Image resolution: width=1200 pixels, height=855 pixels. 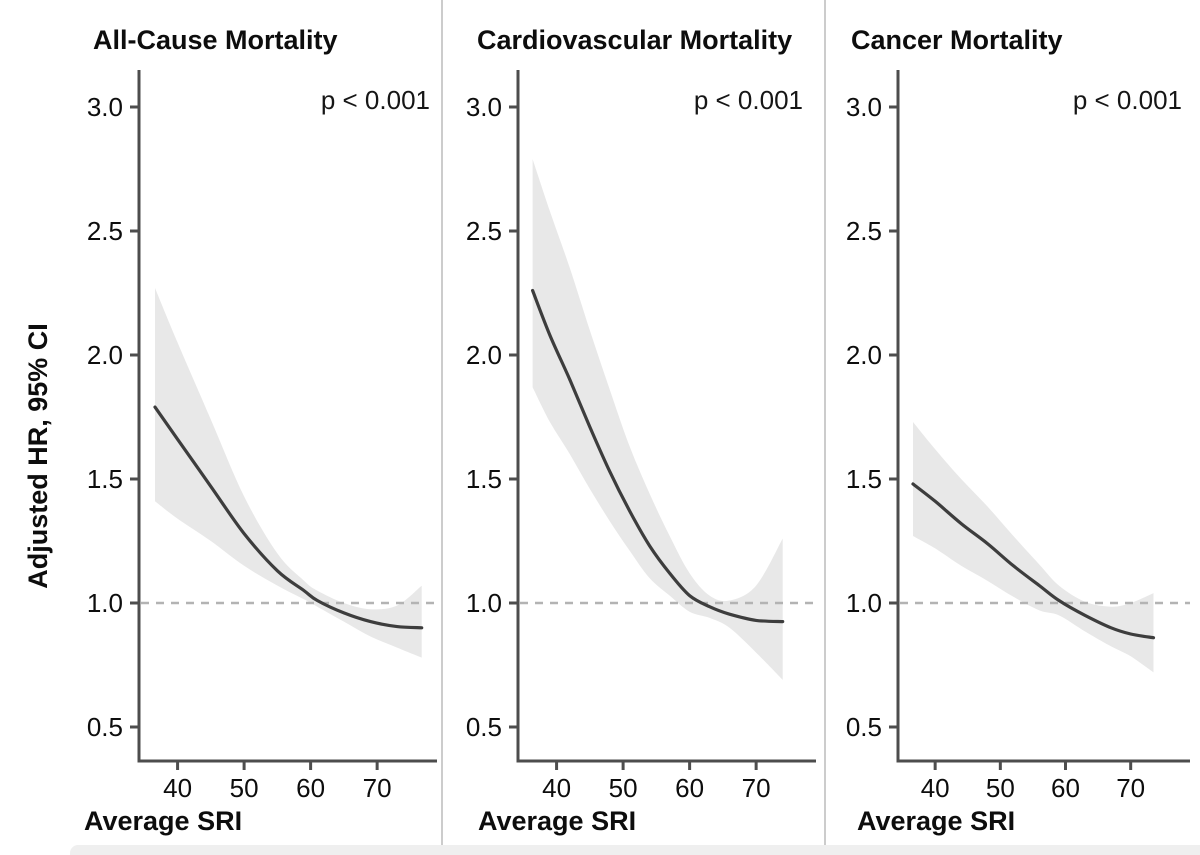 What do you see at coordinates (215, 40) in the screenshot?
I see `panel-title: All-Cause Mortality` at bounding box center [215, 40].